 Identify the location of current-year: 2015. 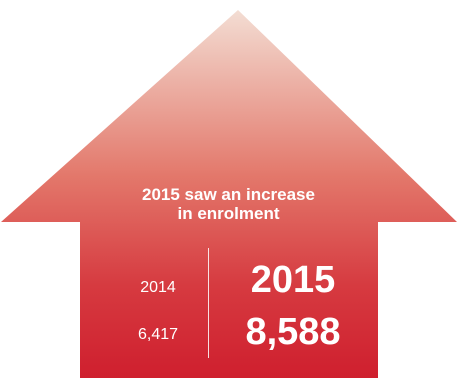
(293, 280).